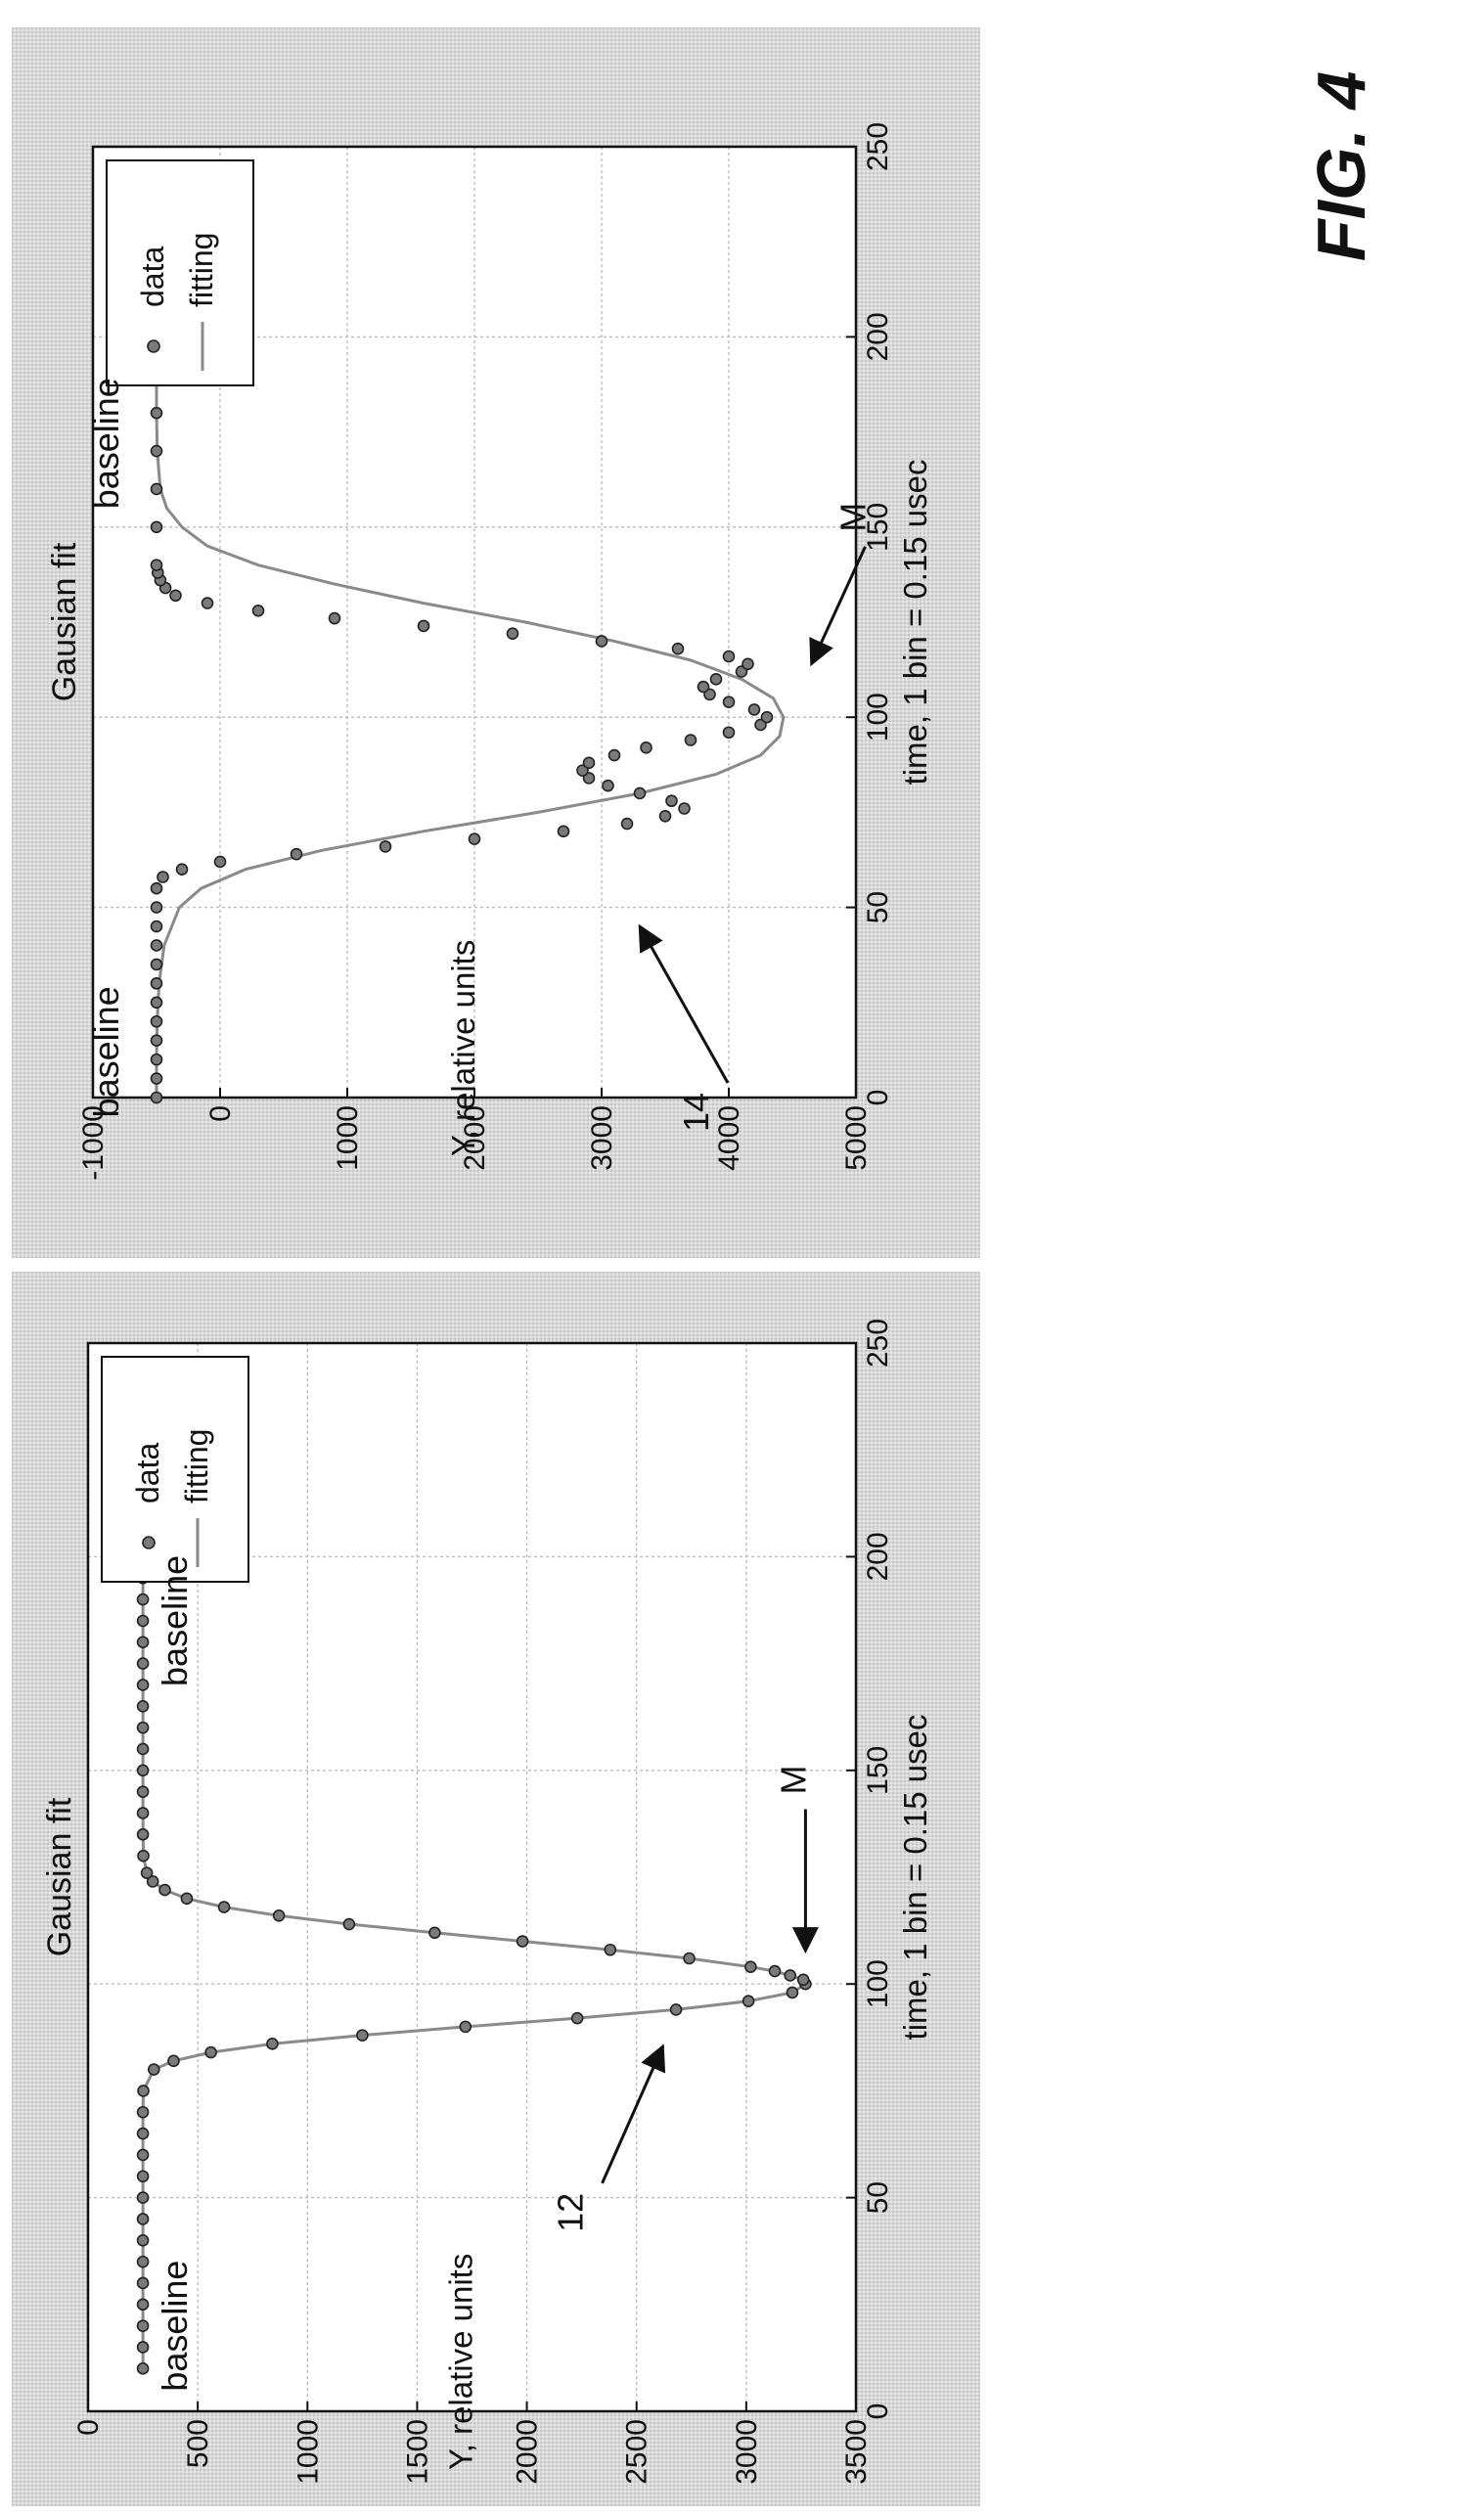  Describe the element at coordinates (571, 2212) in the screenshot. I see `annotation-label: 12` at that location.